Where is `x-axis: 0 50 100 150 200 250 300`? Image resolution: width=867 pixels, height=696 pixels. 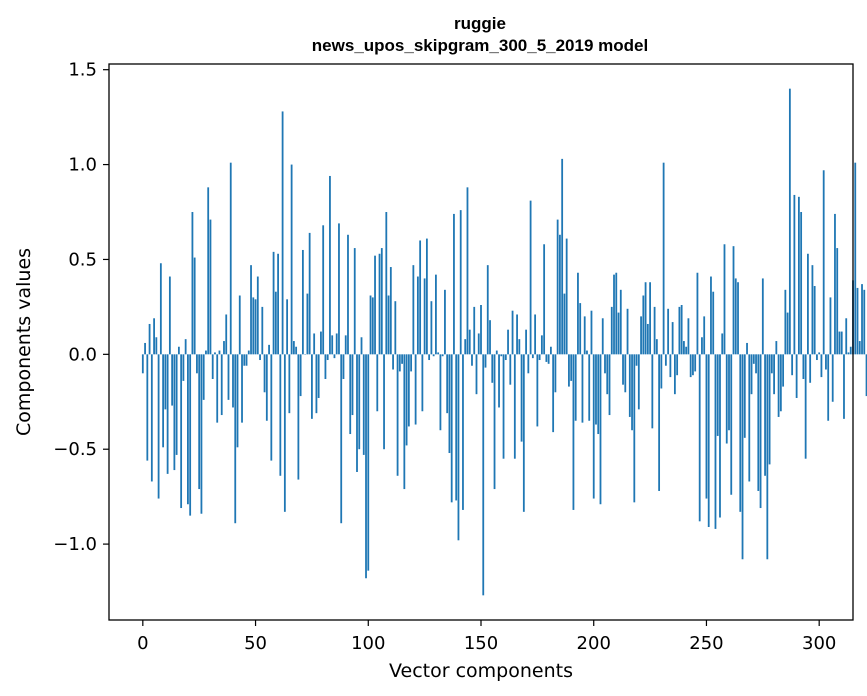
x-axis: 0 50 100 150 200 250 300 is located at coordinates (486, 637).